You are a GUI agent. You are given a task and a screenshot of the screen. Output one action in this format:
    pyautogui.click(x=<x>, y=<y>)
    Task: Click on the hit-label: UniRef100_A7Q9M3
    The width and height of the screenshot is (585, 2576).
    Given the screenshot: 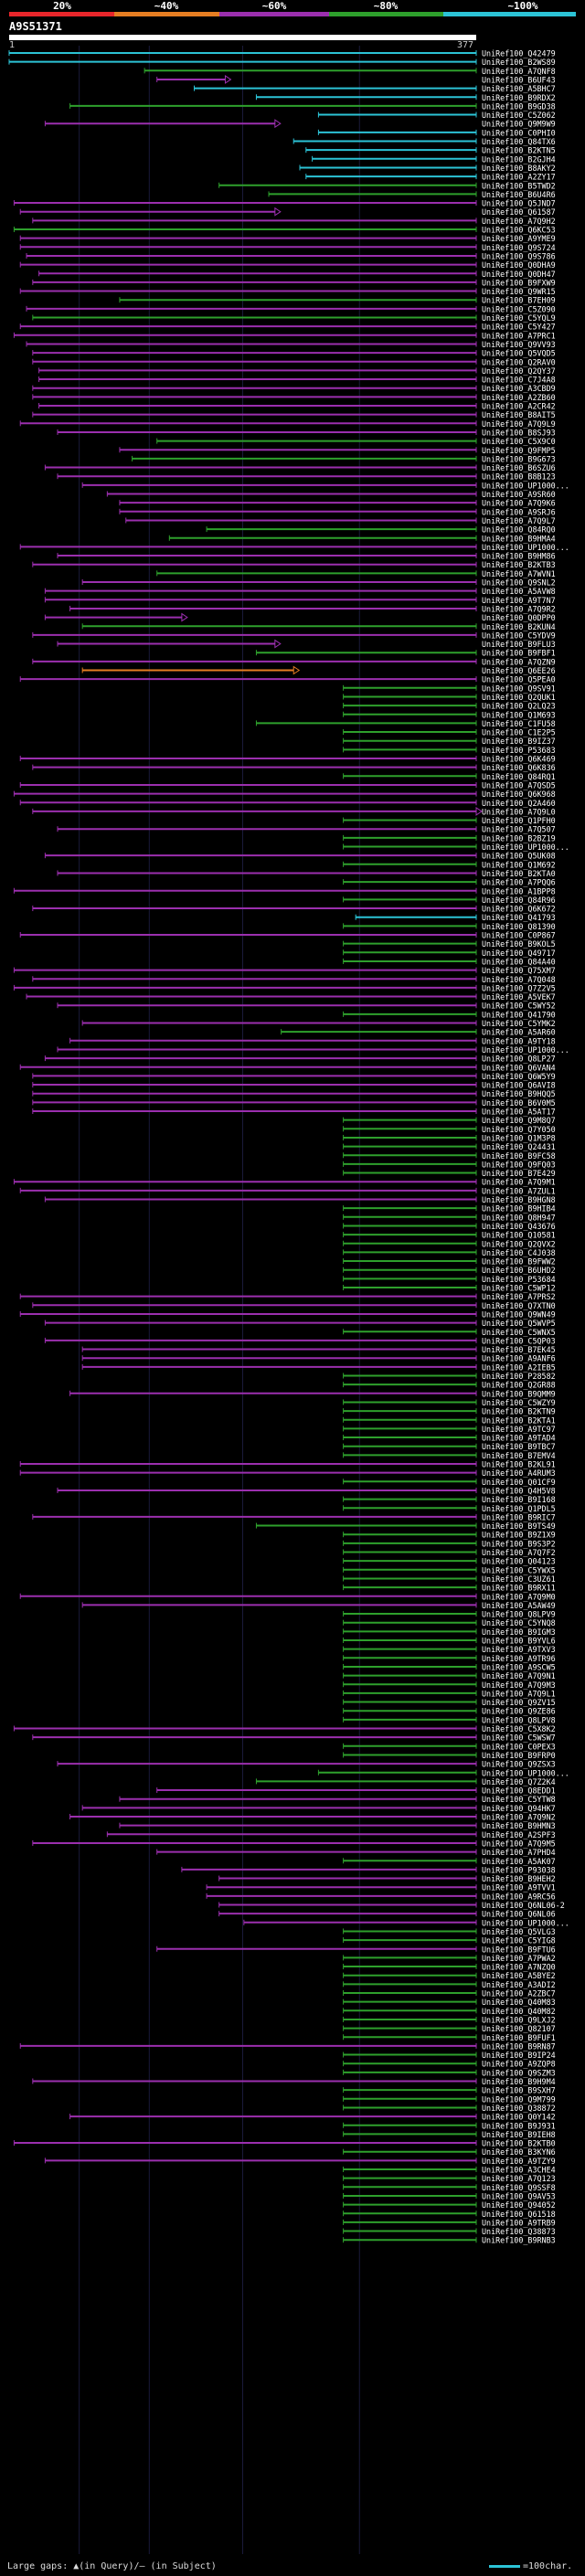 What is the action you would take?
    pyautogui.click(x=519, y=1685)
    